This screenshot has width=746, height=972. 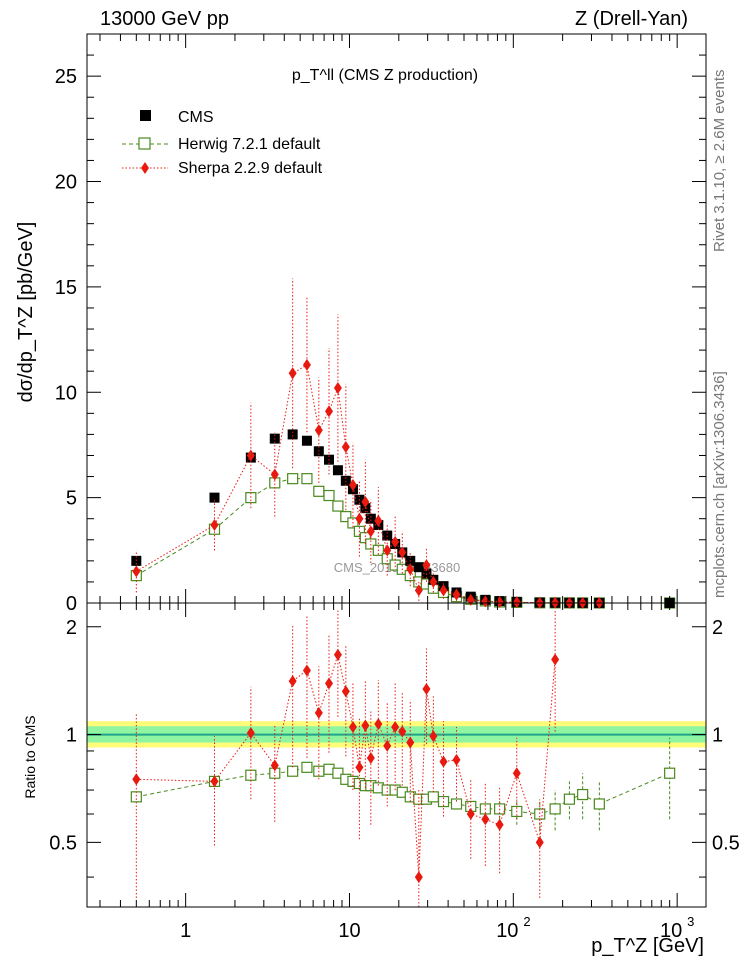 I want to click on rivet-version-label: Rivet 3.1.10, ≥ 2.6M events, so click(x=719, y=161).